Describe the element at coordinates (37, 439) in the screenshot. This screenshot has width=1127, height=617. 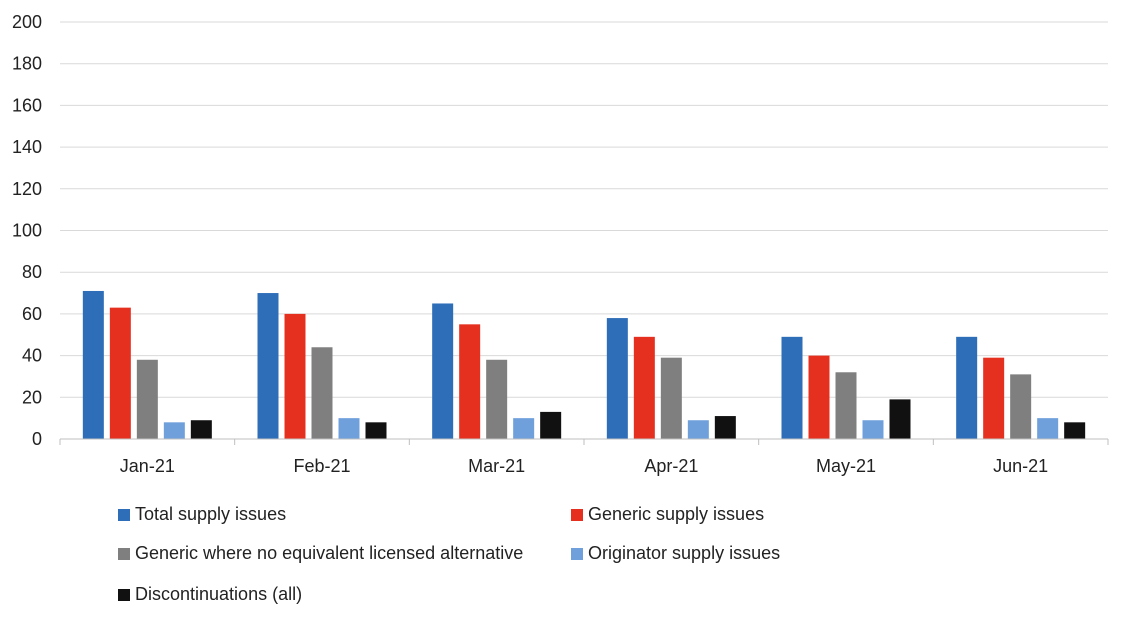
I see `y-tick-label: 0` at that location.